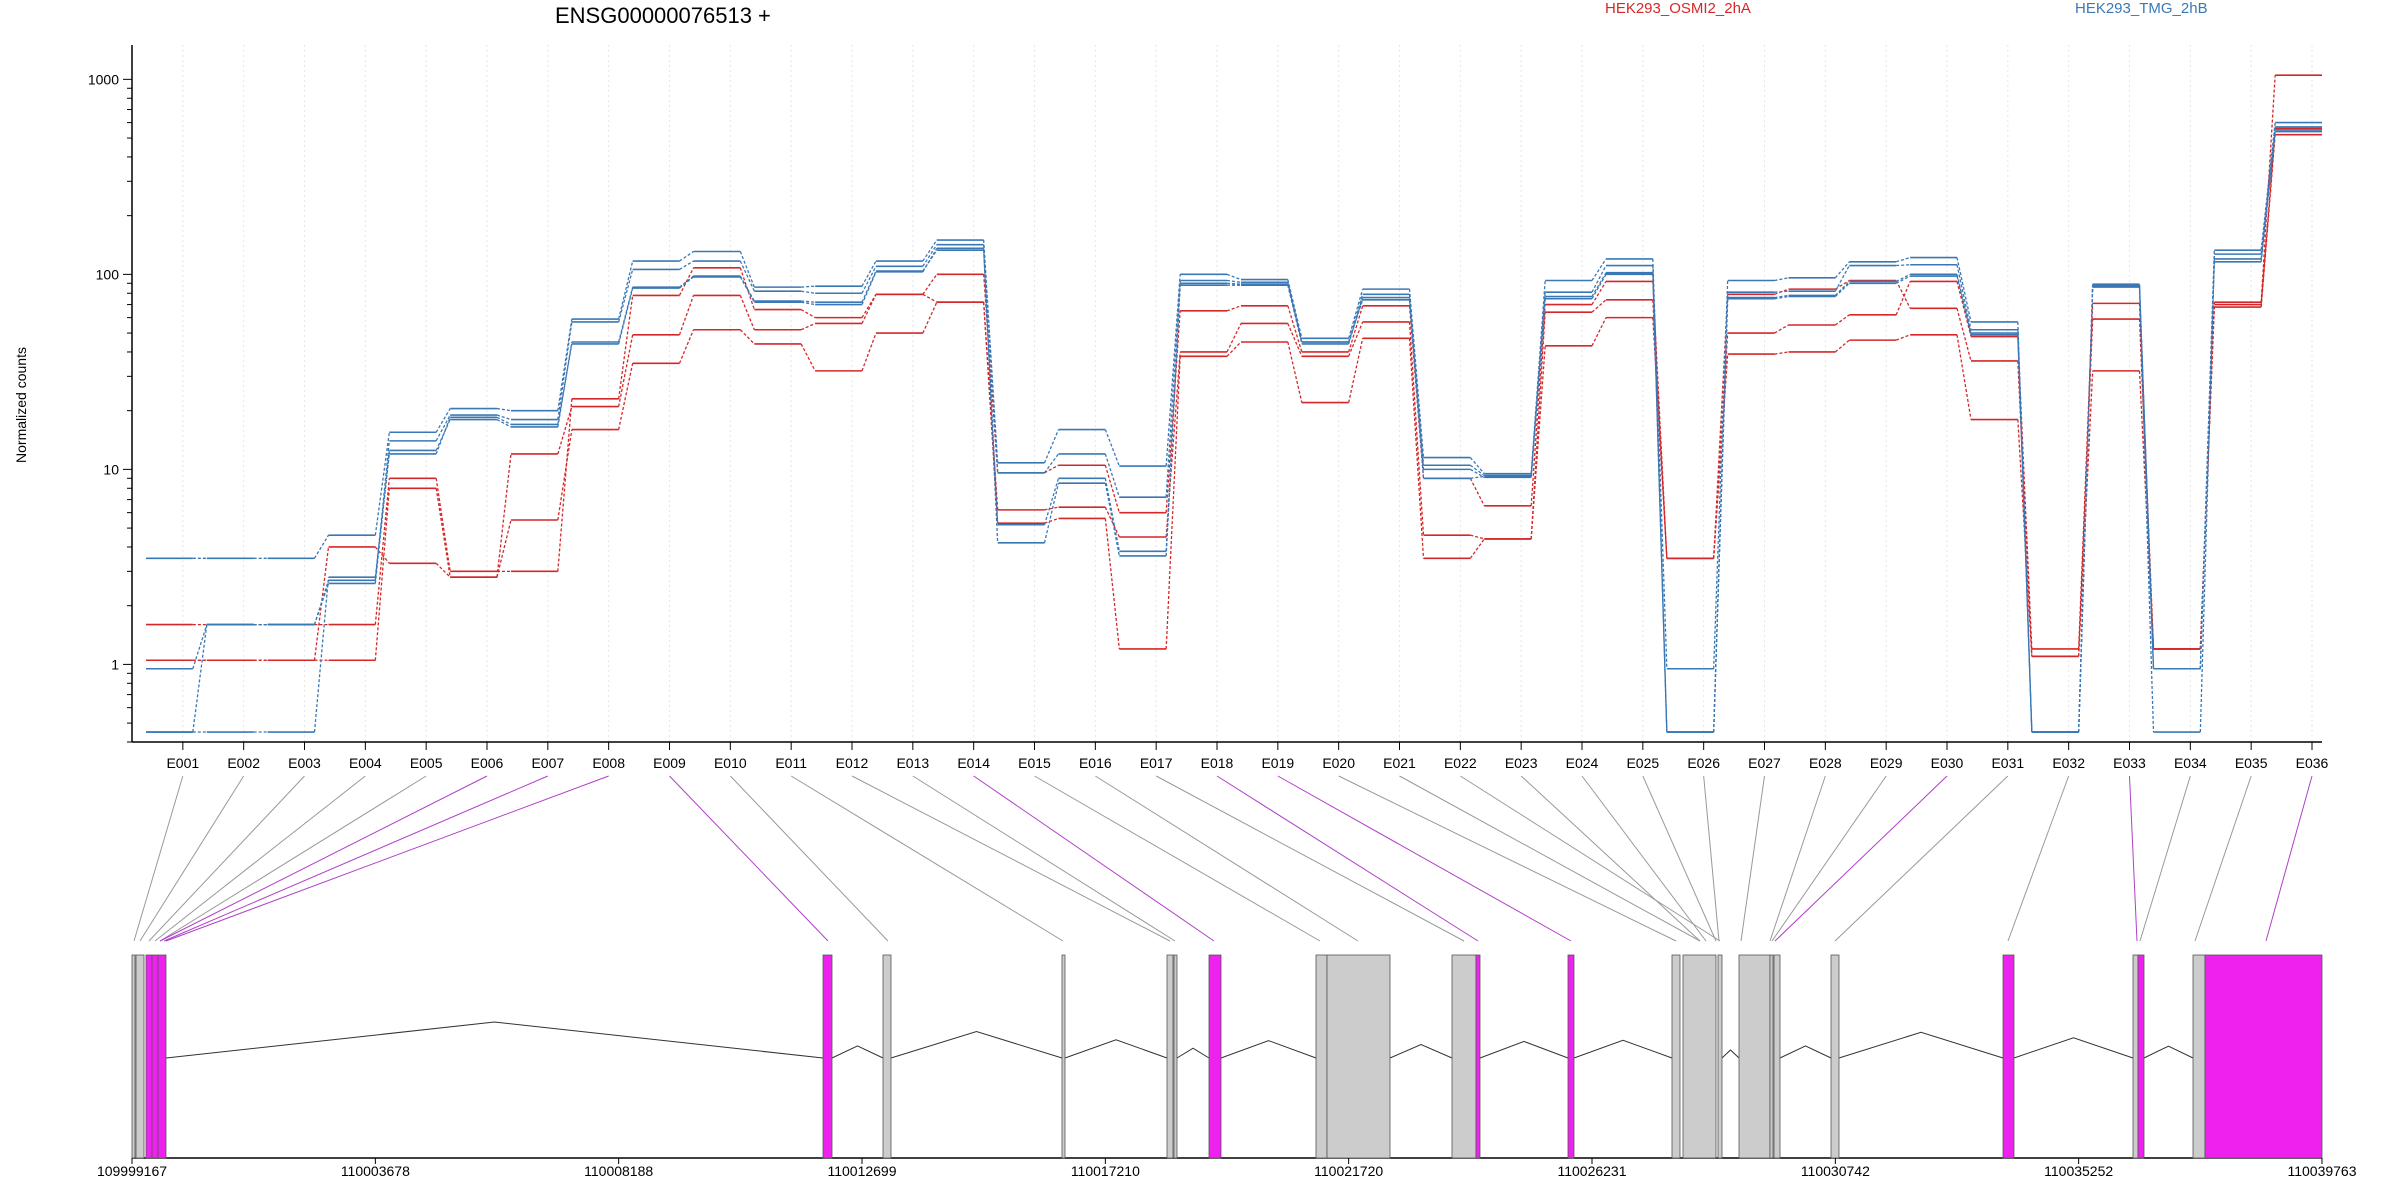 Image resolution: width=2400 pixels, height=1200 pixels. I want to click on x-tick-label: E014, so click(973, 763).